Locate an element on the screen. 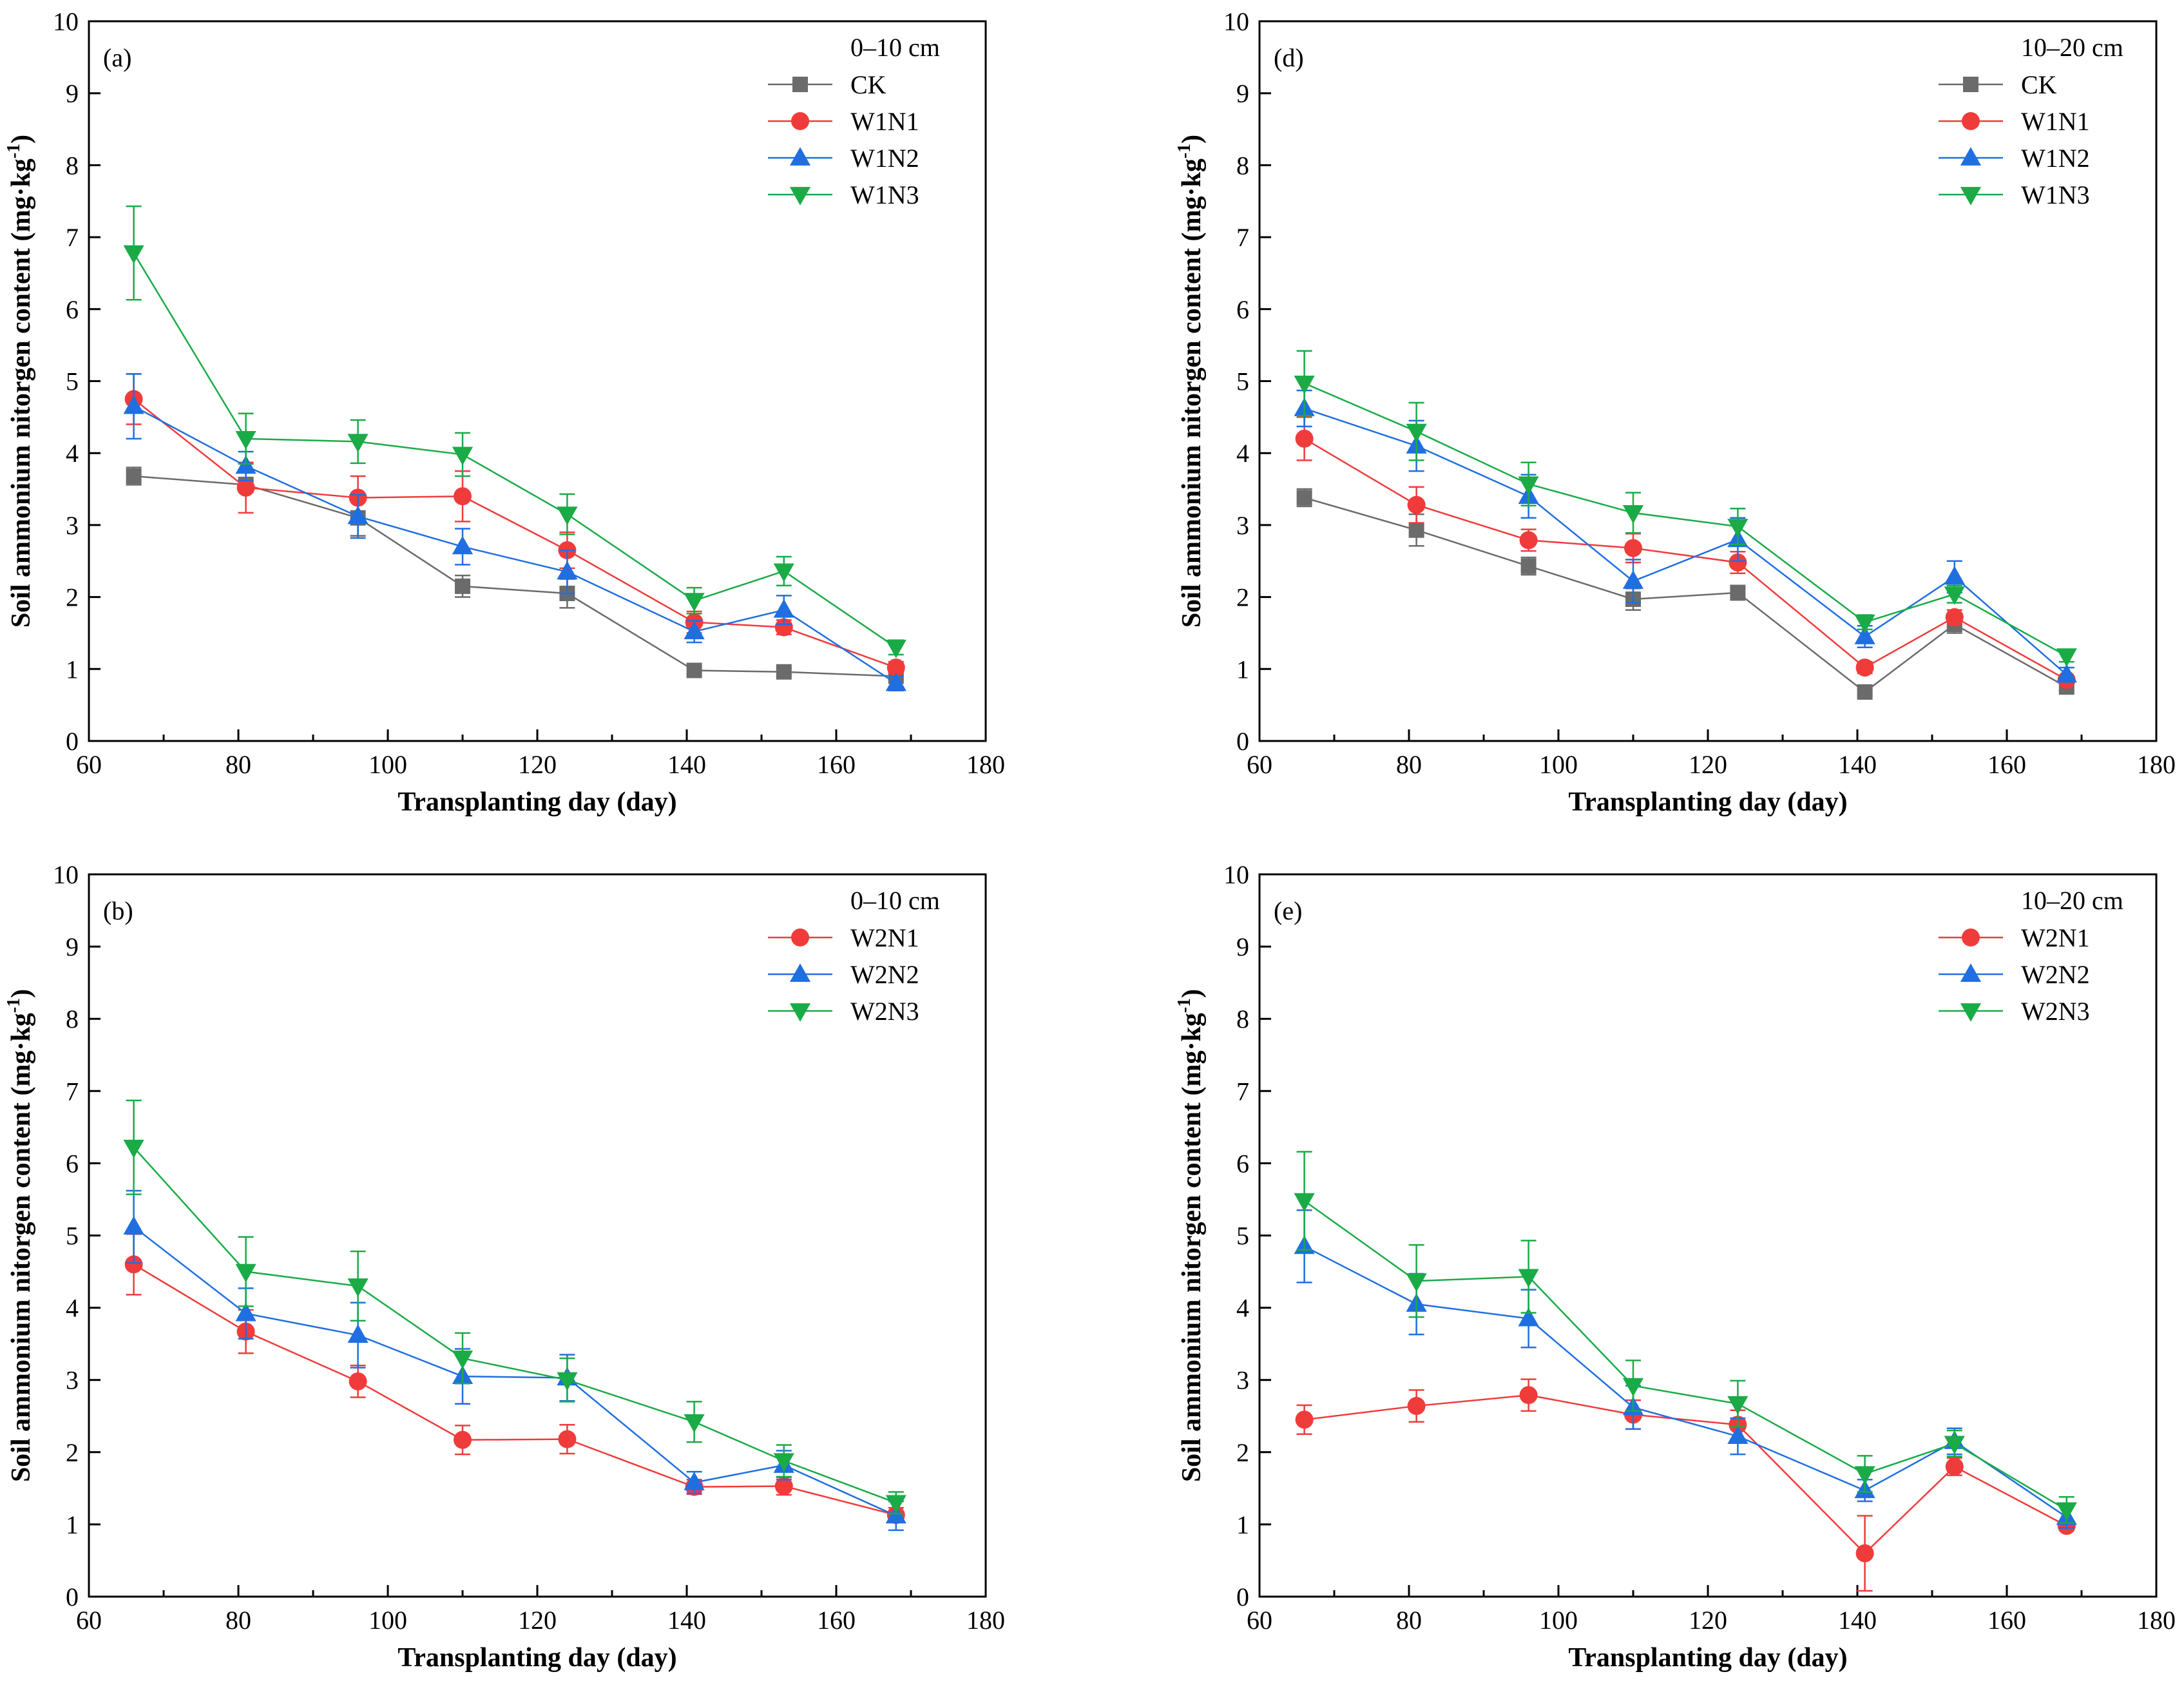  x-tick-label: 100 is located at coordinates (1558, 764).